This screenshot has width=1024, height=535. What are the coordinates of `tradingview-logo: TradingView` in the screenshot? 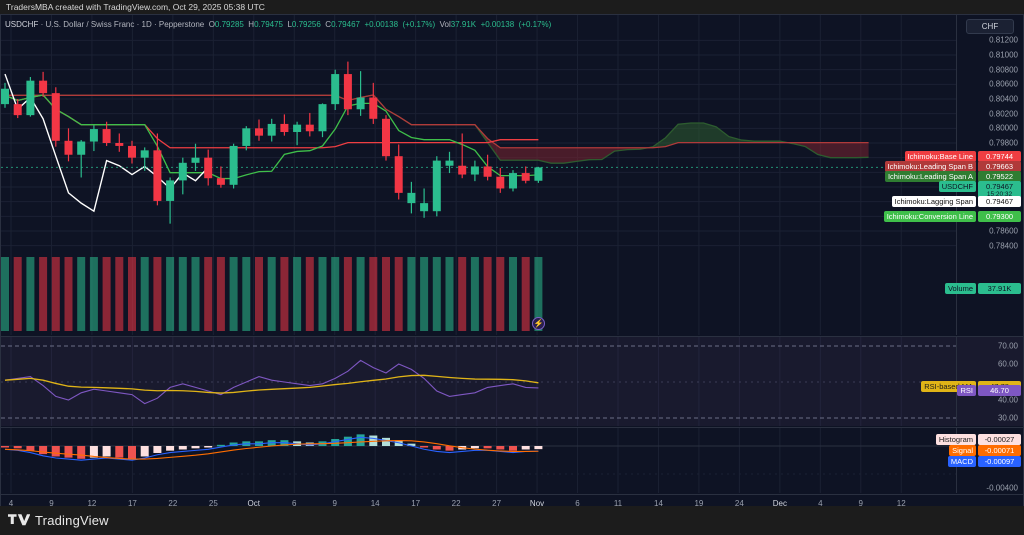 It's located at (58, 520).